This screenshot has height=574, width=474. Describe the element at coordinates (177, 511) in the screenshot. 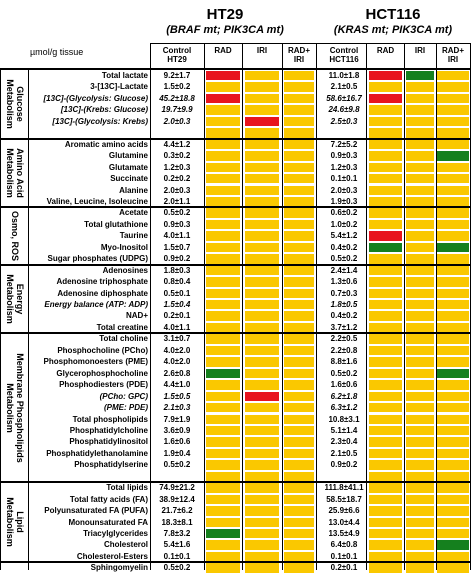

I see `ht29-control-value: 21.7±6.2` at that location.